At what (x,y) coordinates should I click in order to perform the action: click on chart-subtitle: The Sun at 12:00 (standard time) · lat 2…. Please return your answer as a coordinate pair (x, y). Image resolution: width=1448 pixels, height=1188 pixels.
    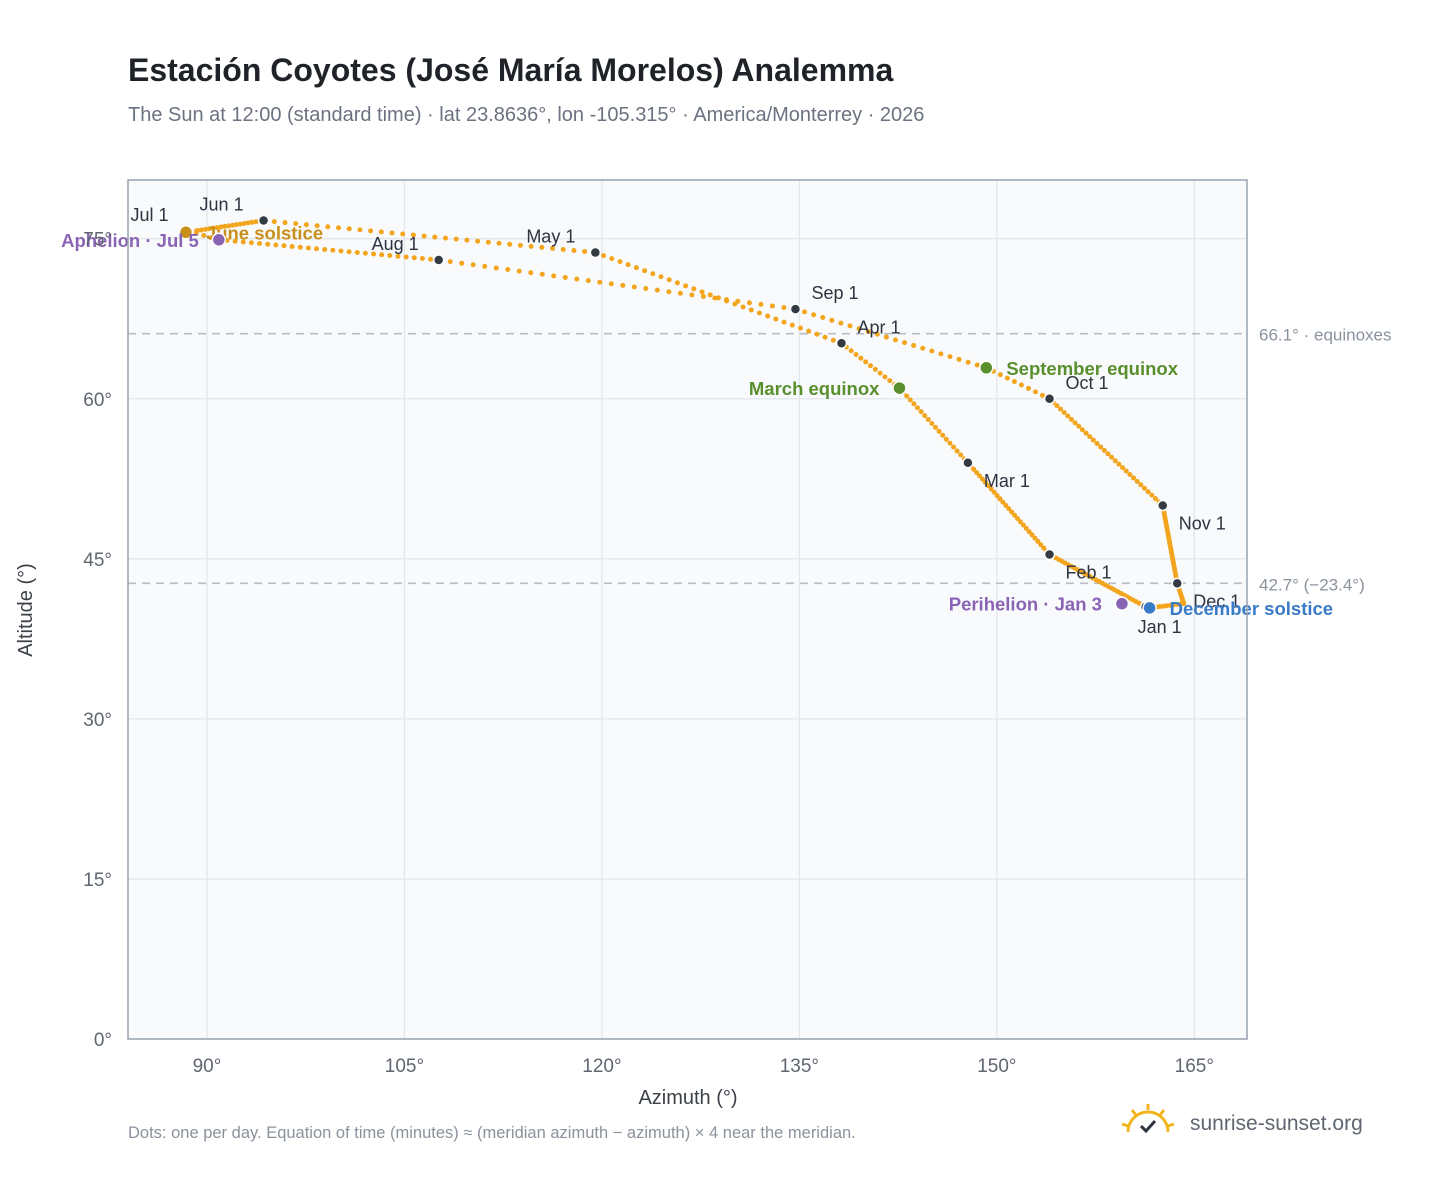
    Looking at the image, I should click on (526, 115).